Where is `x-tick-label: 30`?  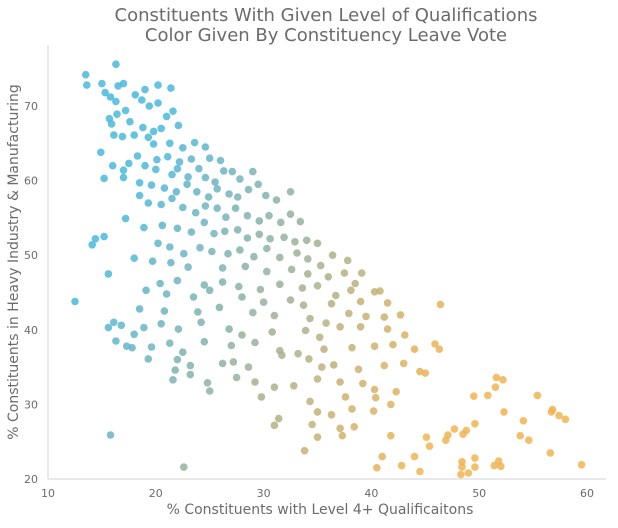 x-tick-label: 30 is located at coordinates (264, 493).